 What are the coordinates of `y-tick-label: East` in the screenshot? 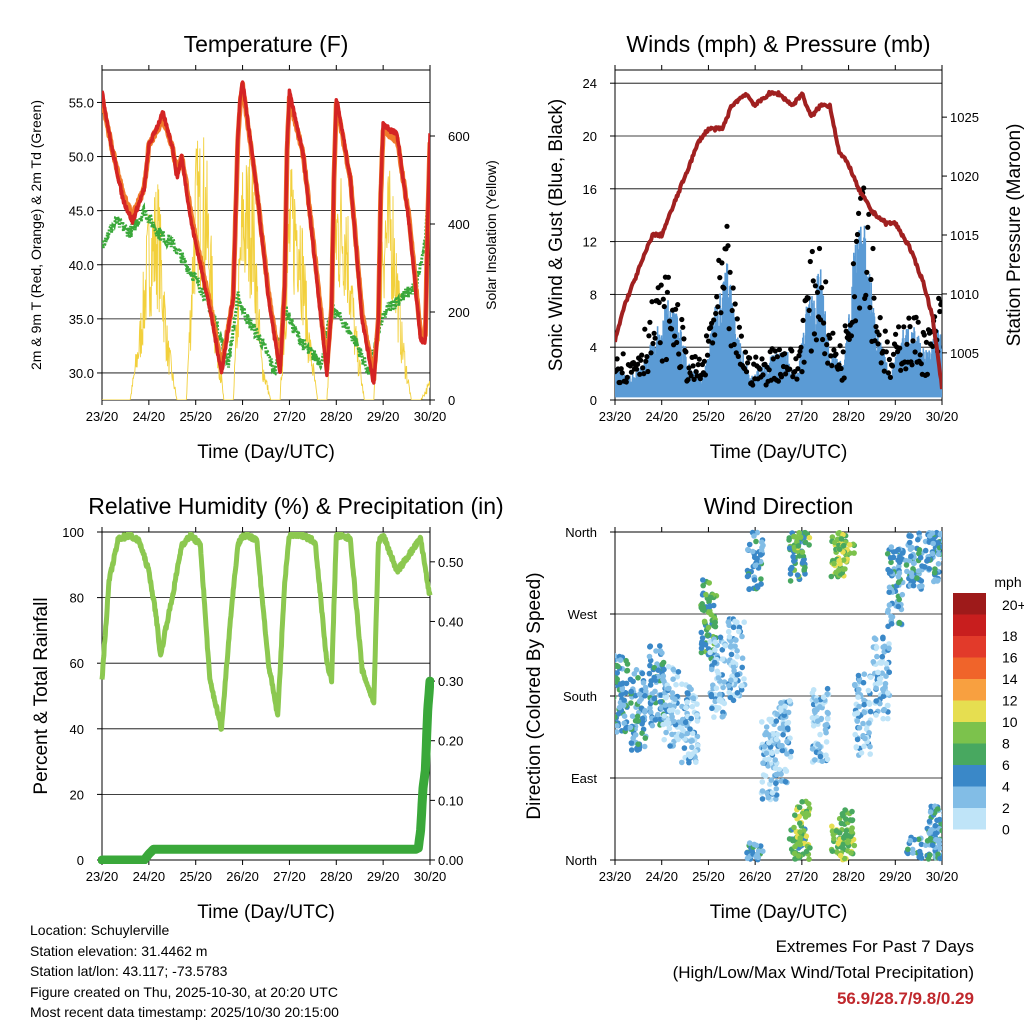 It's located at (584, 778).